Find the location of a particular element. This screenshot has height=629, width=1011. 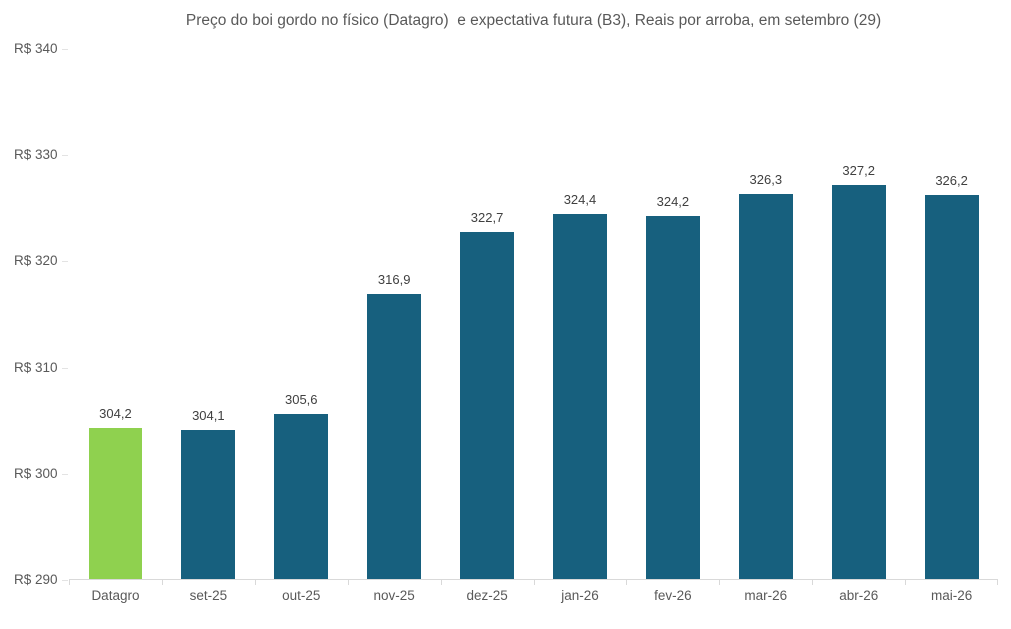

x-axis-label-jan-26: jan-26 is located at coordinates (580, 595).